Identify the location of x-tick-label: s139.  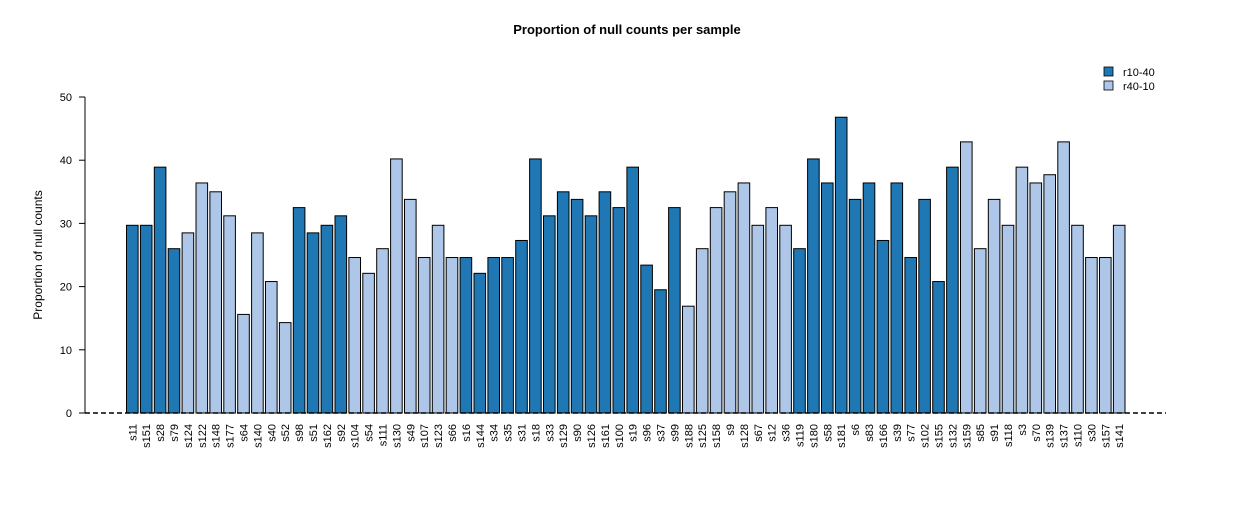
(1051, 436).